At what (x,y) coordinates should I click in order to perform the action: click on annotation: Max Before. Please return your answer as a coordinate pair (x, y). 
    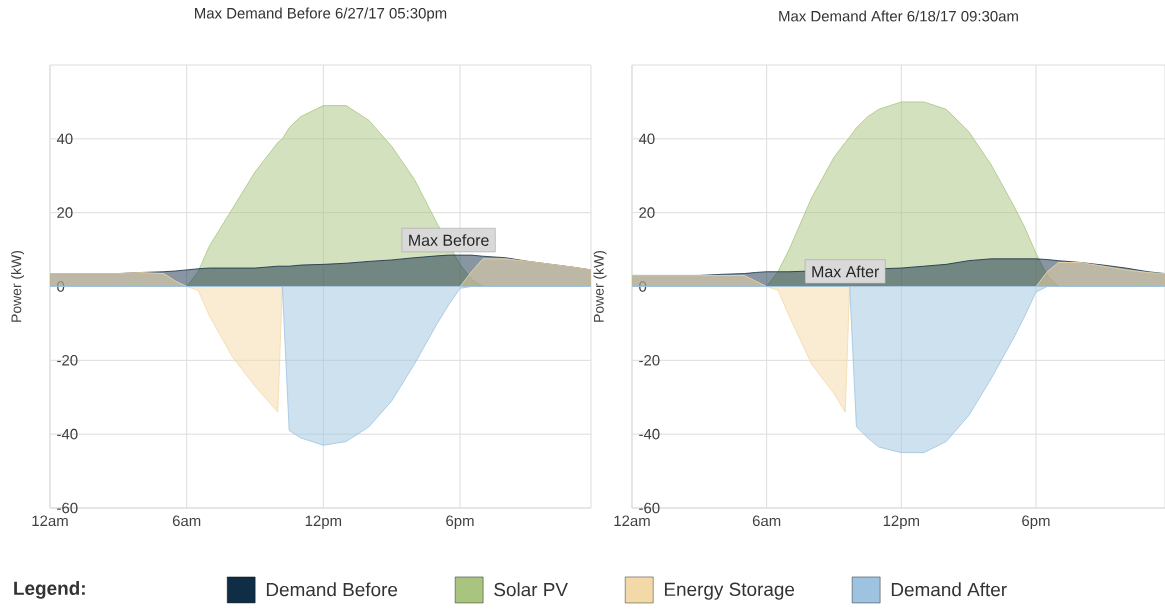
    Looking at the image, I should click on (449, 240).